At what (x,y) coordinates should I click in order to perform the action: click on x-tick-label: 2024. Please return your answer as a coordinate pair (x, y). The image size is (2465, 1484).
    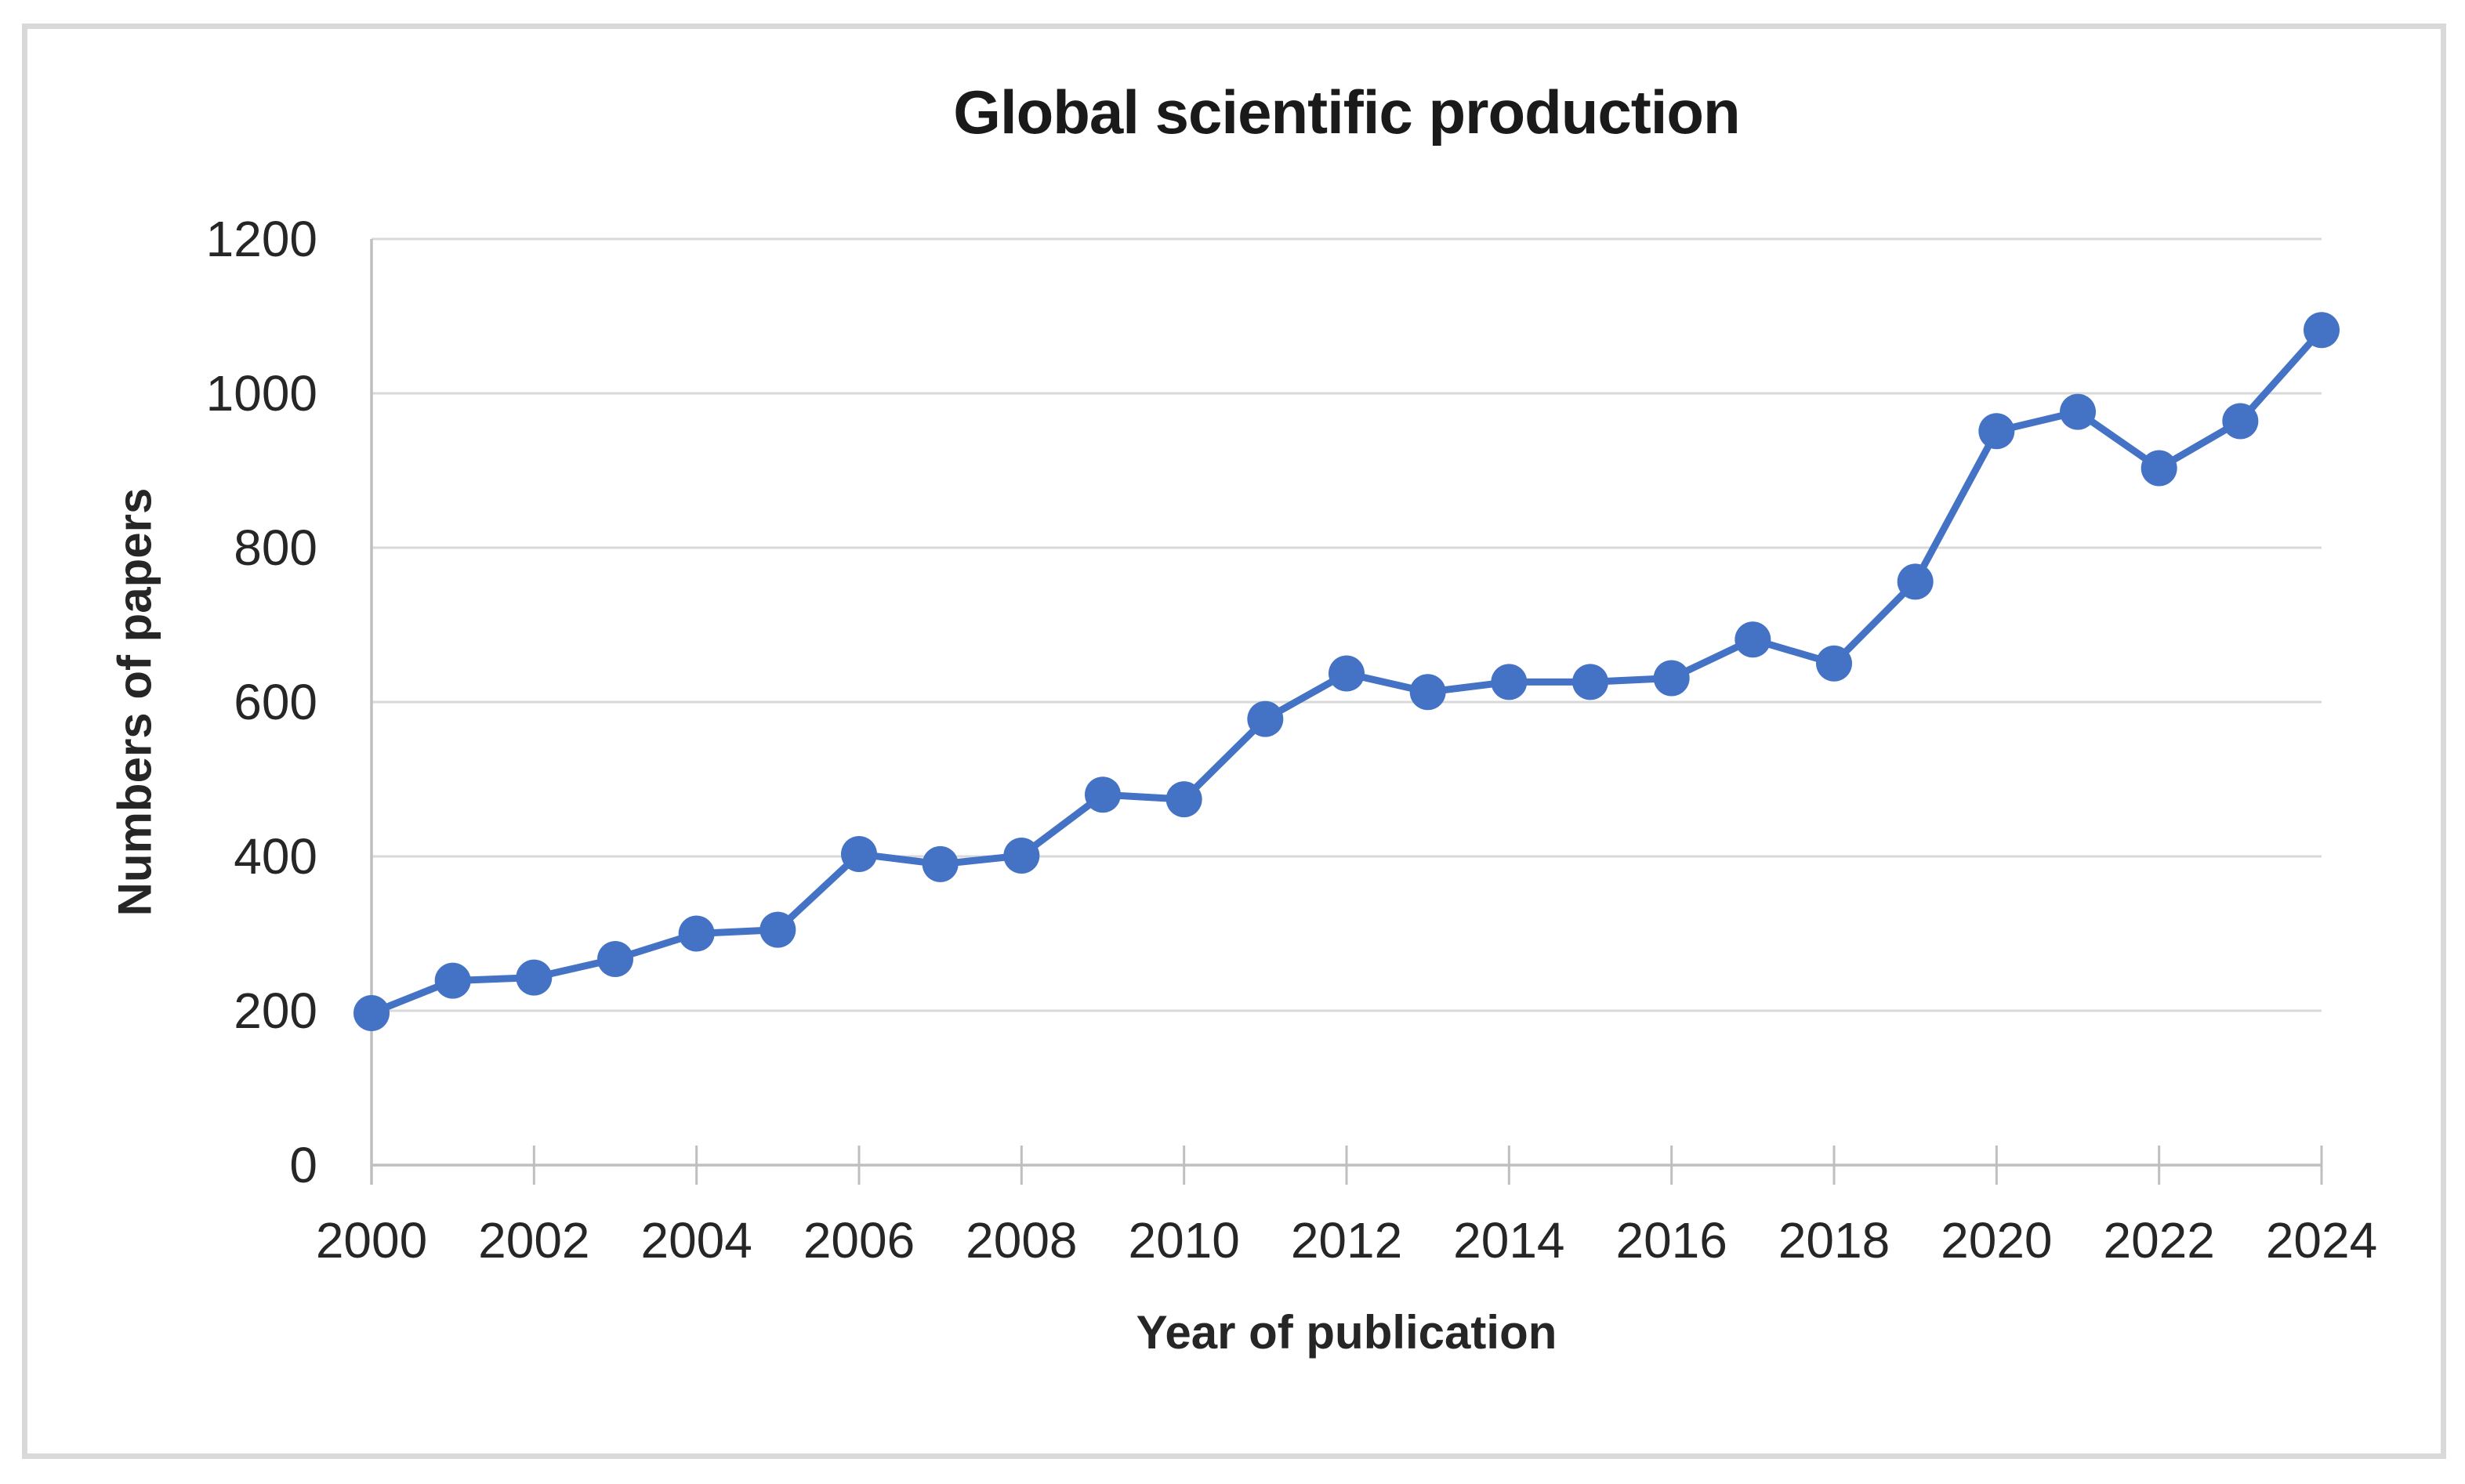
    Looking at the image, I should click on (2321, 1240).